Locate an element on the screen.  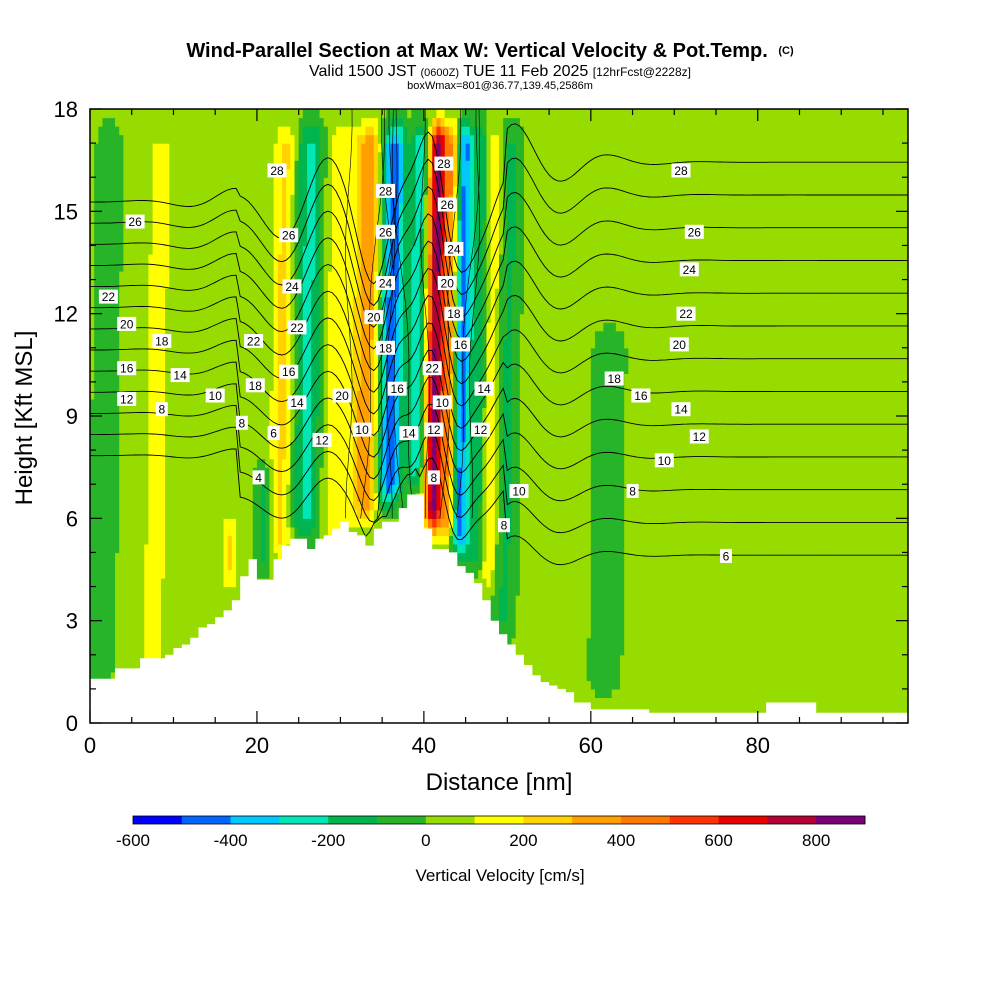
contour-label-text: 6 is located at coordinates (726, 556).